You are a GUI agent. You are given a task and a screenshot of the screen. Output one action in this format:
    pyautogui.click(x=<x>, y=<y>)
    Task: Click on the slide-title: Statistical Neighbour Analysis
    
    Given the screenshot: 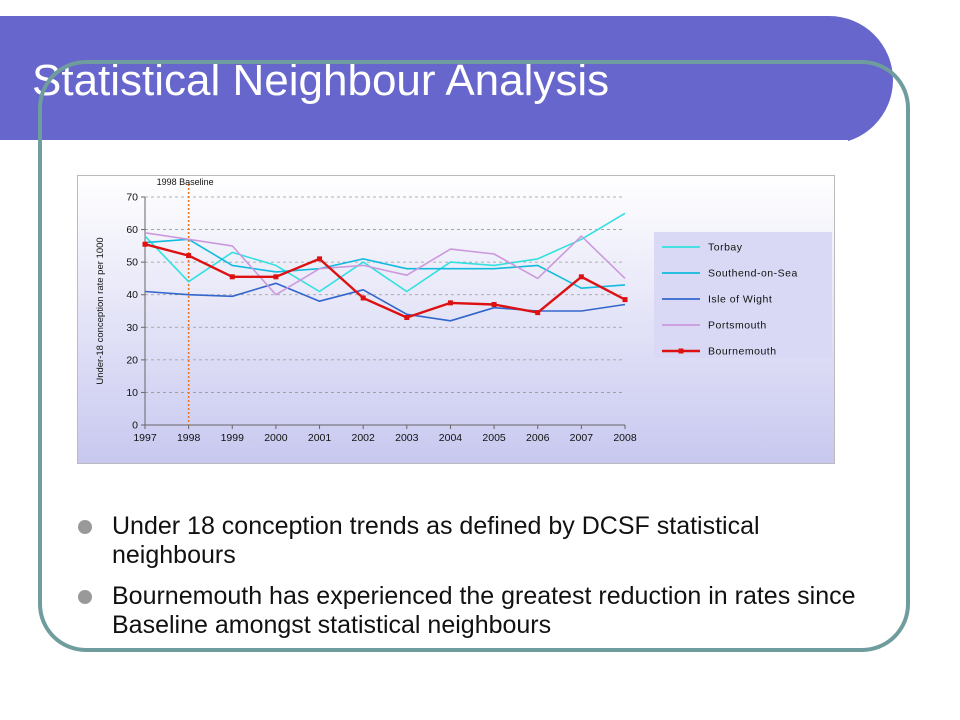 What is the action you would take?
    pyautogui.click(x=321, y=80)
    